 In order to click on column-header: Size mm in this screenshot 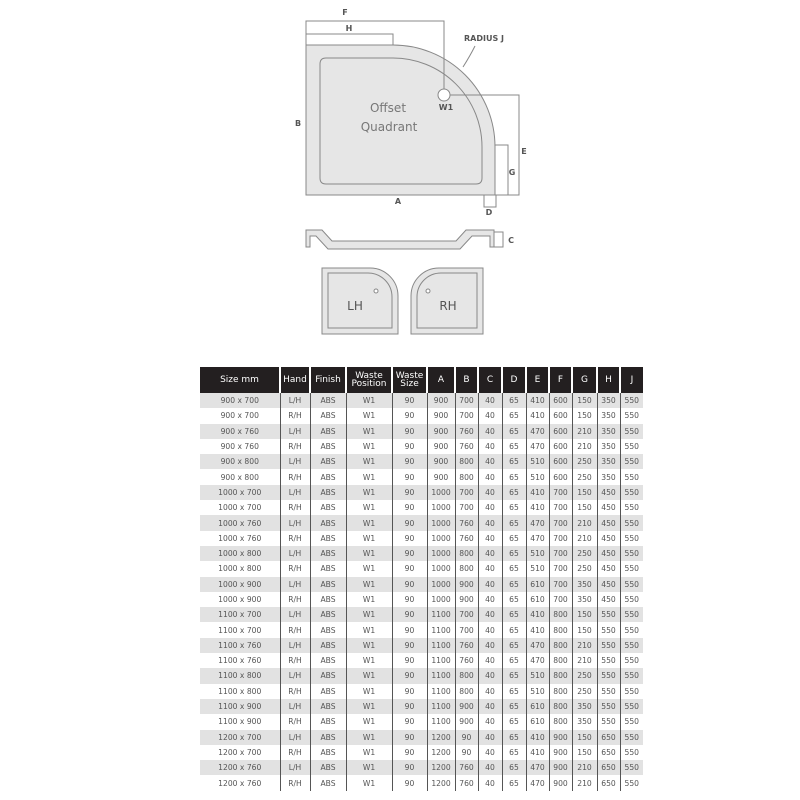, I will do `click(240, 380)`.